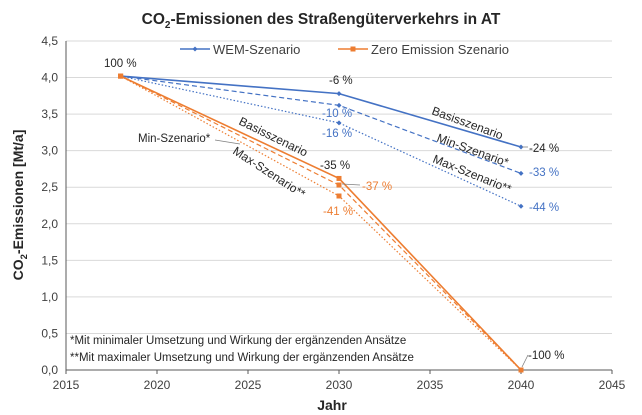 Image resolution: width=642 pixels, height=415 pixels. I want to click on legend-item-zero: Zero Emission Szenario, so click(423, 49).